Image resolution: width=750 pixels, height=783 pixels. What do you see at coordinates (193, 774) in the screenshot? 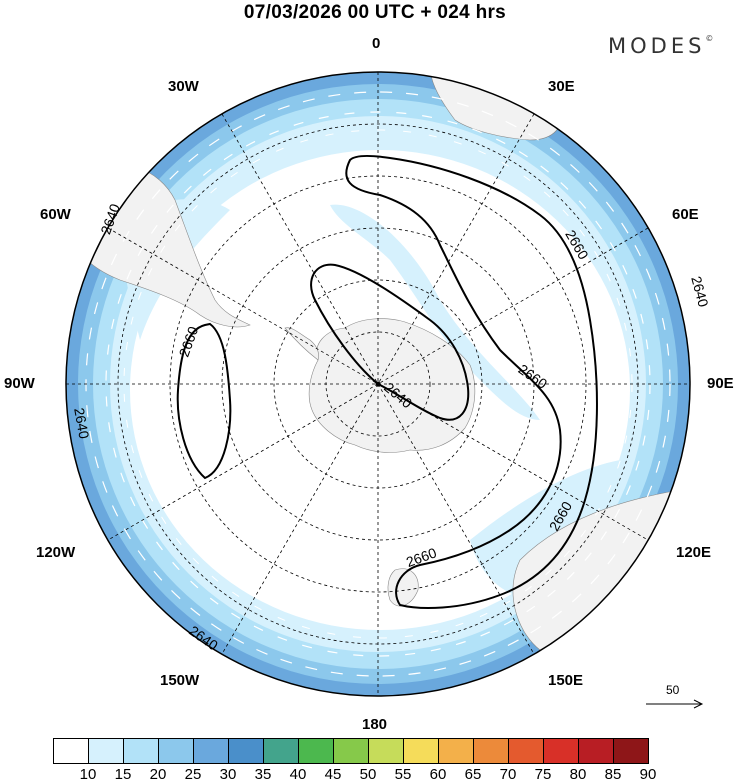
I see `colorbar-tick-label: 25` at bounding box center [193, 774].